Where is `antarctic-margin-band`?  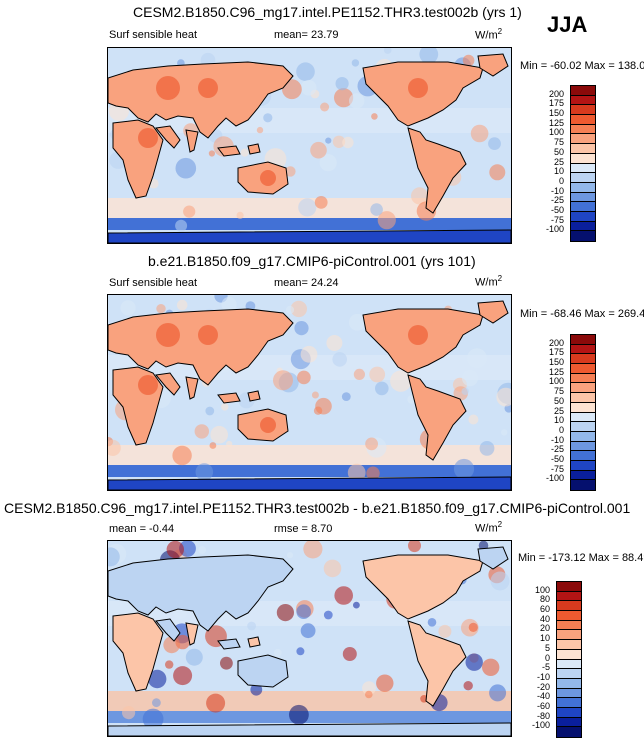
antarctic-margin-band is located at coordinates (309, 224).